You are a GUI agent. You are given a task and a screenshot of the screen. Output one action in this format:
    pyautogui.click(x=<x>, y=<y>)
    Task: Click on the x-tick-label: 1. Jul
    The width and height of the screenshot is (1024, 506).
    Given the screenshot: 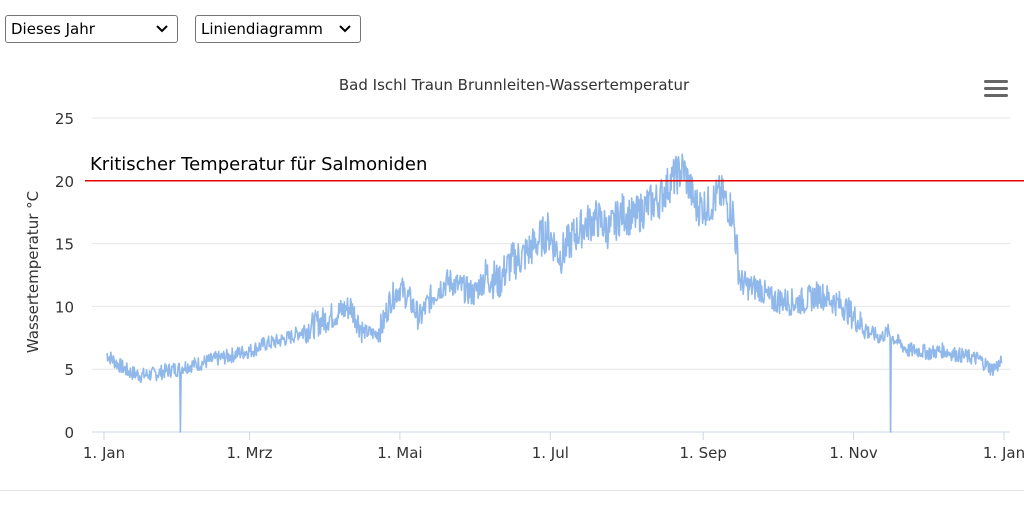 What is the action you would take?
    pyautogui.click(x=550, y=453)
    